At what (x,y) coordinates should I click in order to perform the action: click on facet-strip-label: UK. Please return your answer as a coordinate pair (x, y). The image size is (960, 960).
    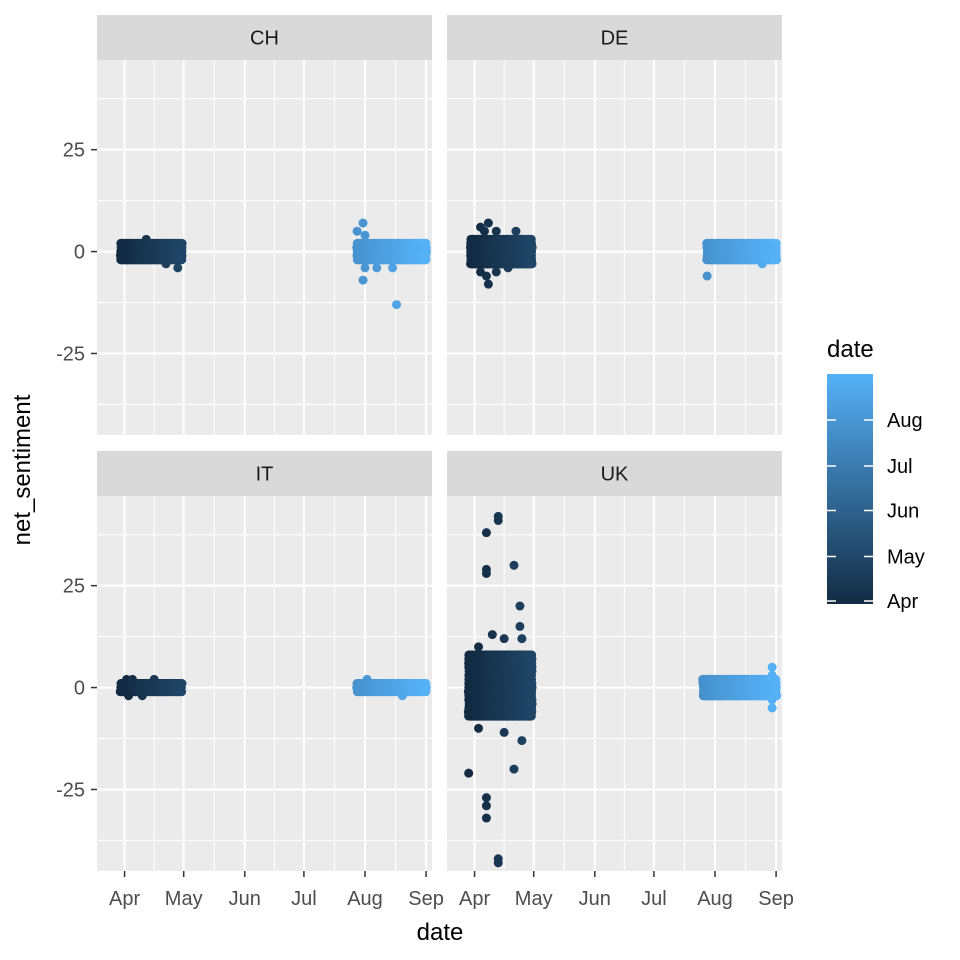
    Looking at the image, I should click on (615, 475).